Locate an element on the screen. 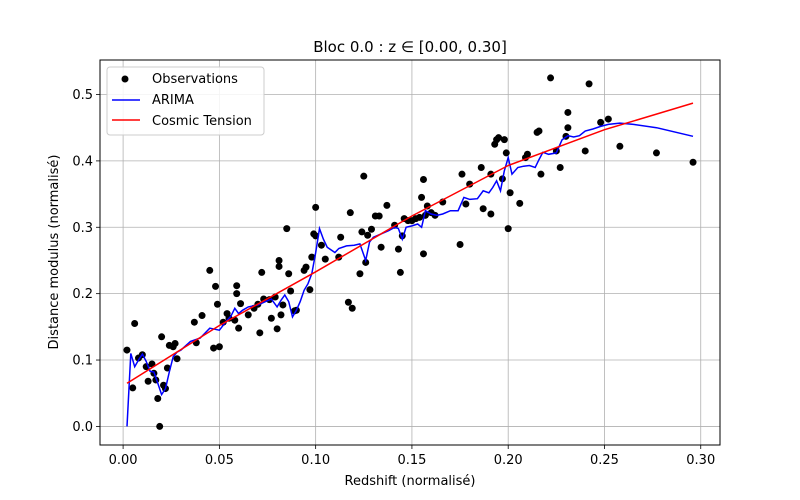 This screenshot has width=800, height=500. legend-arima-label: ARIMA is located at coordinates (173, 100).